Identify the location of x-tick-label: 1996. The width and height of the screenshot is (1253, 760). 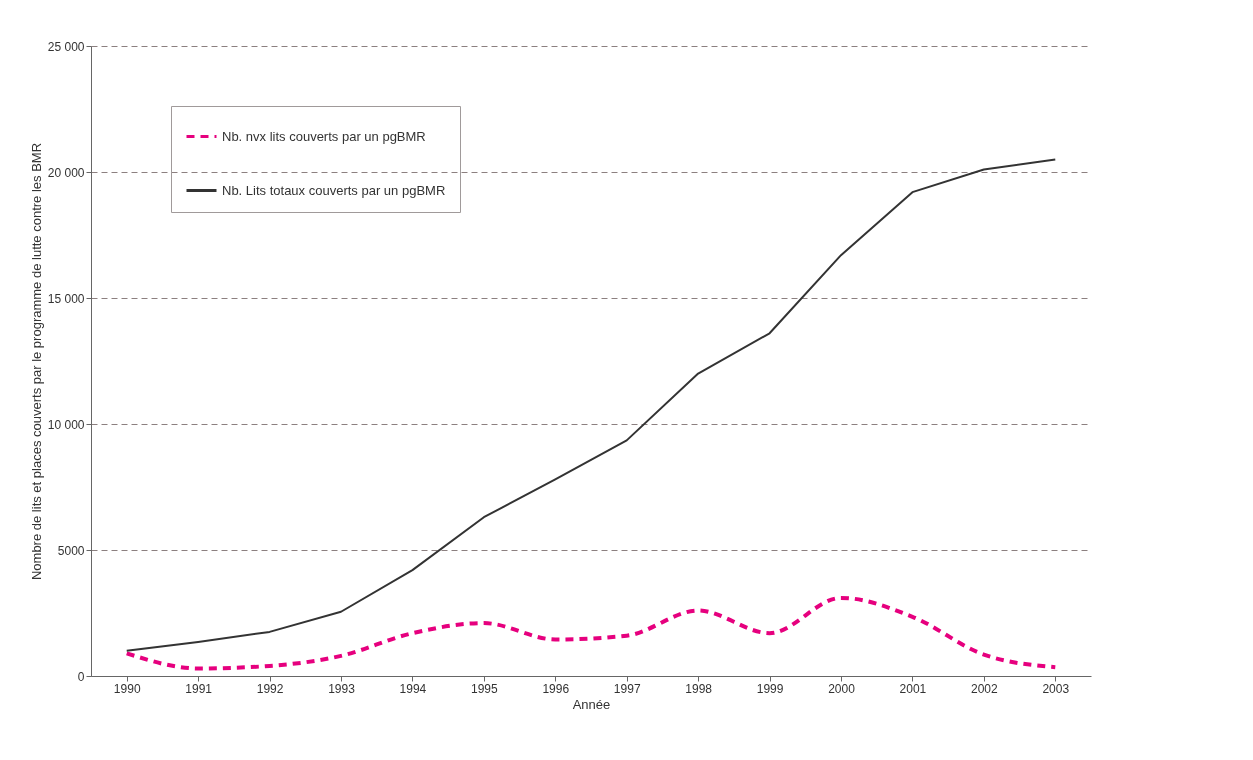
(556, 688).